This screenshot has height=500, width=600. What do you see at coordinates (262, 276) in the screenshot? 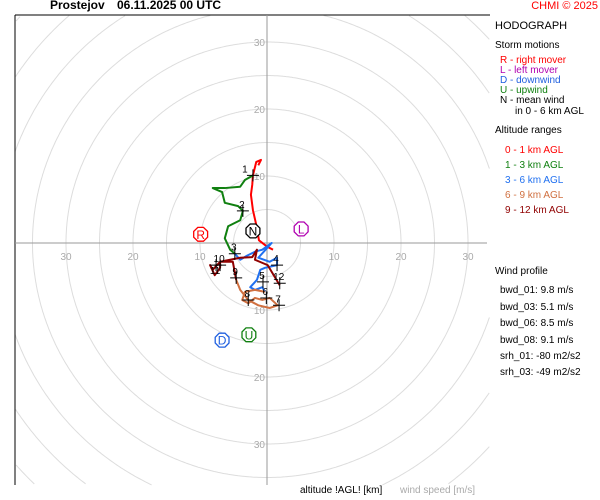
I see `height-marker-label: 5` at bounding box center [262, 276].